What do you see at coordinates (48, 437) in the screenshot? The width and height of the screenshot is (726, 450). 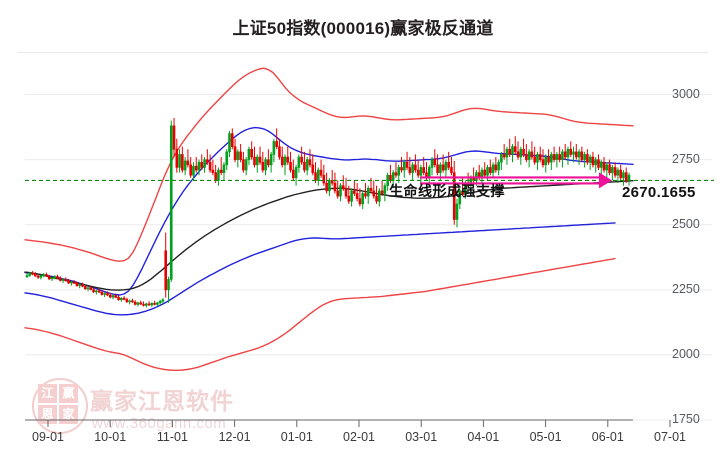 I see `x-axis-label-09-01: 09-01` at bounding box center [48, 437].